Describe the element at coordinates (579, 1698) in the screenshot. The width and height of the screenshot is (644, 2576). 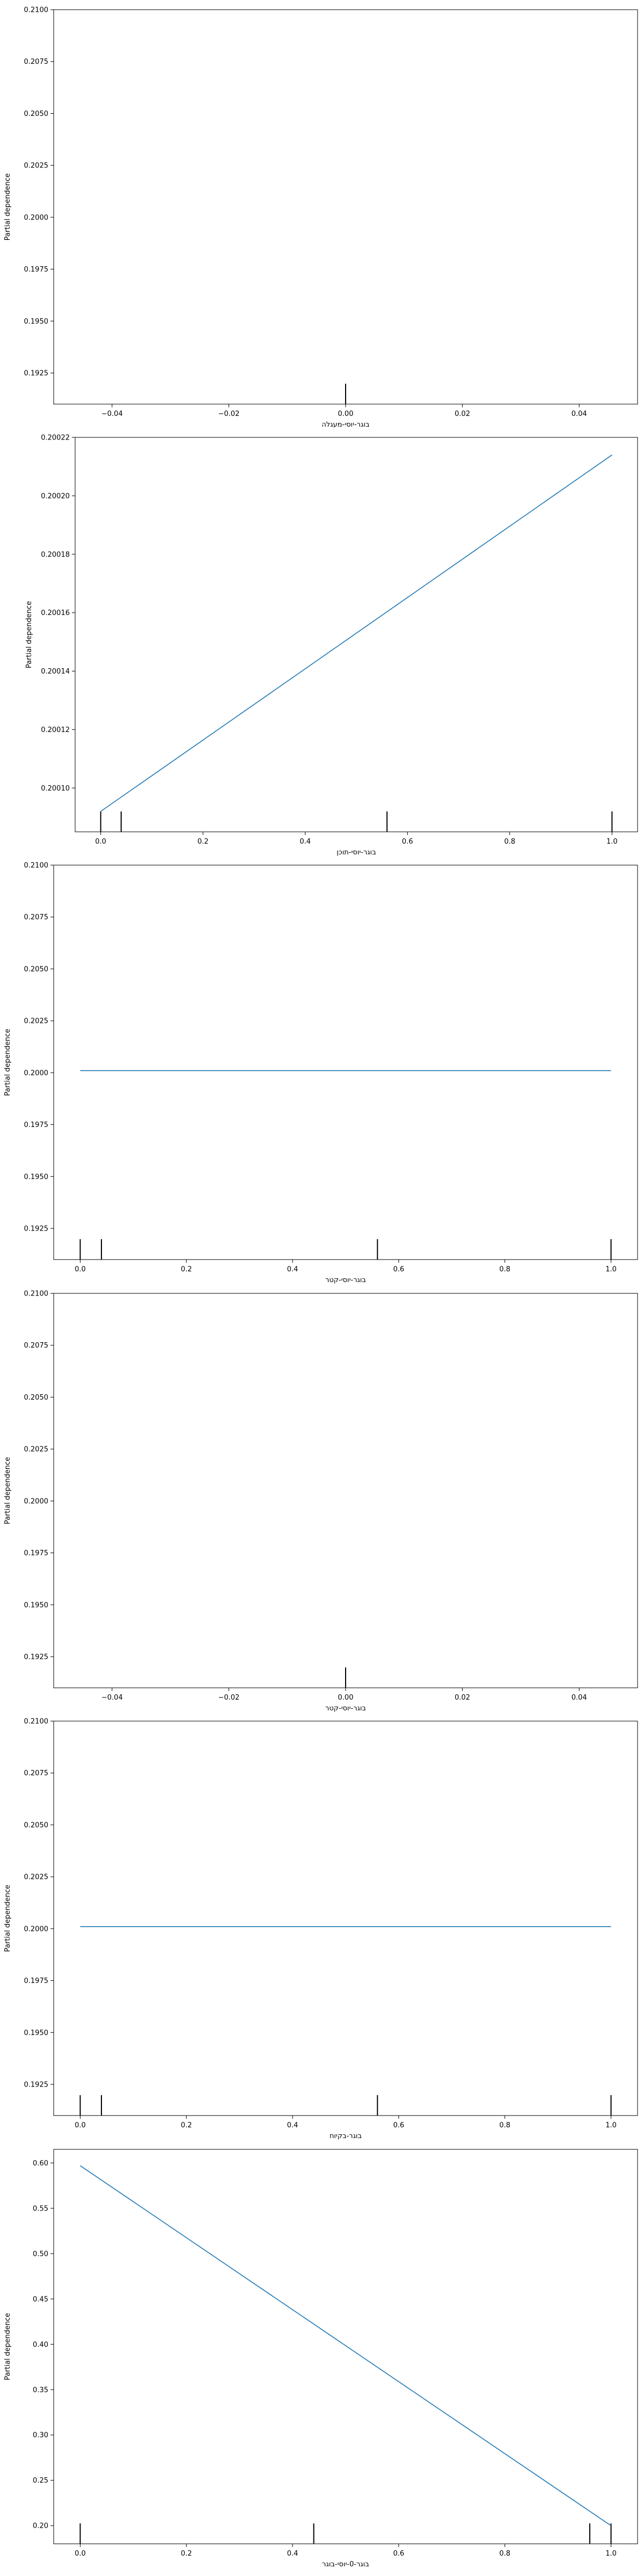
I see `x-tick-label: 0.04` at that location.